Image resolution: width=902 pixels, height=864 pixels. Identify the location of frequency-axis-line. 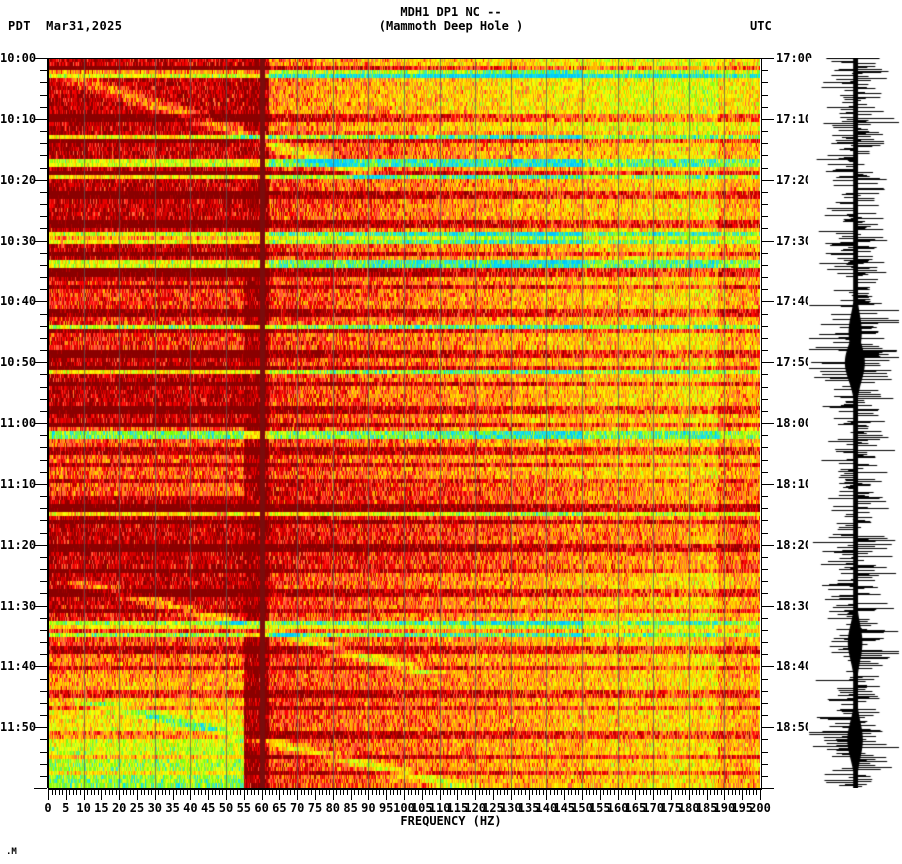
(404, 788).